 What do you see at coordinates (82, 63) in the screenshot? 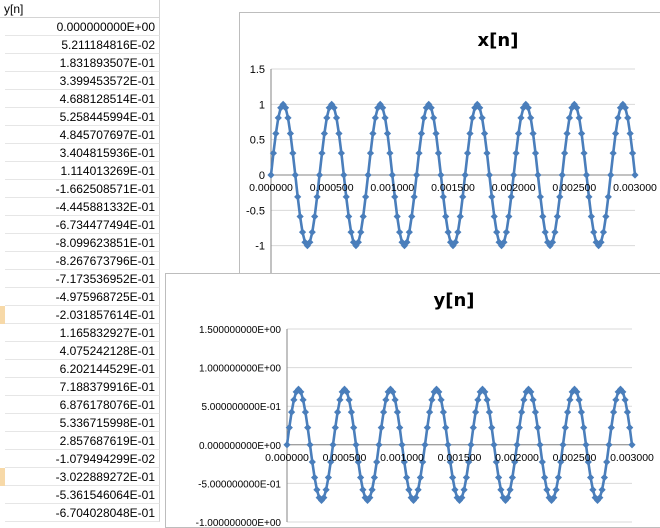
I see `cell-y-n-3: 1.831893507E-01` at bounding box center [82, 63].